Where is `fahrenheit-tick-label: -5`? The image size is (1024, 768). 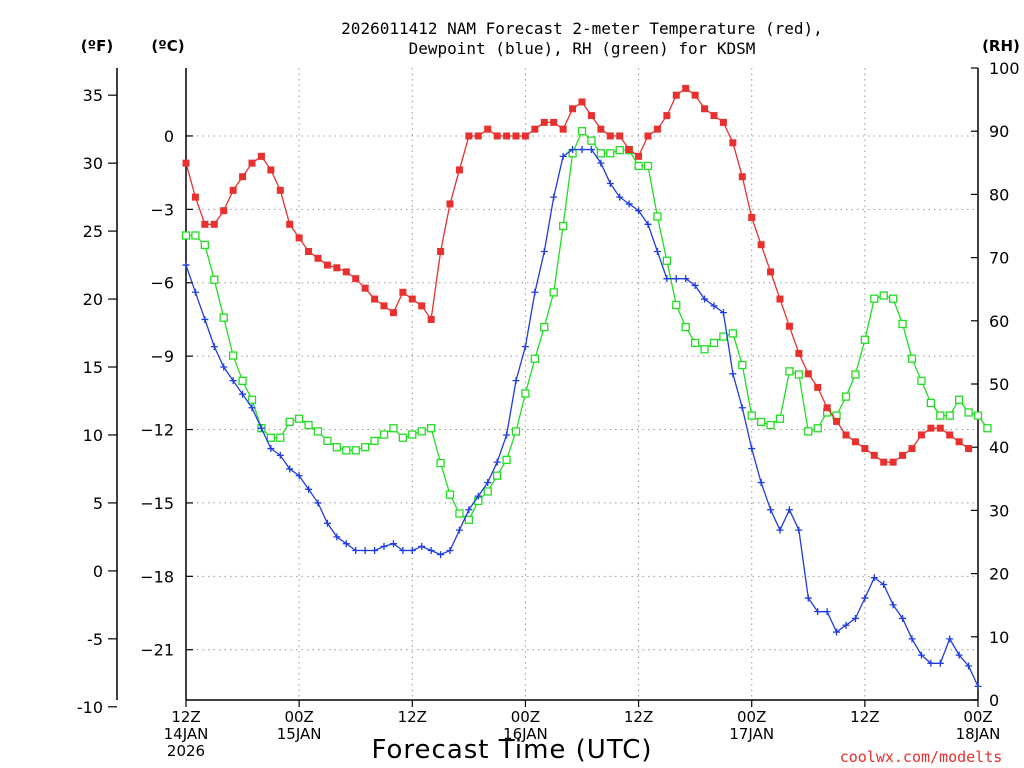
fahrenheit-tick-label: -5 is located at coordinates (95, 639).